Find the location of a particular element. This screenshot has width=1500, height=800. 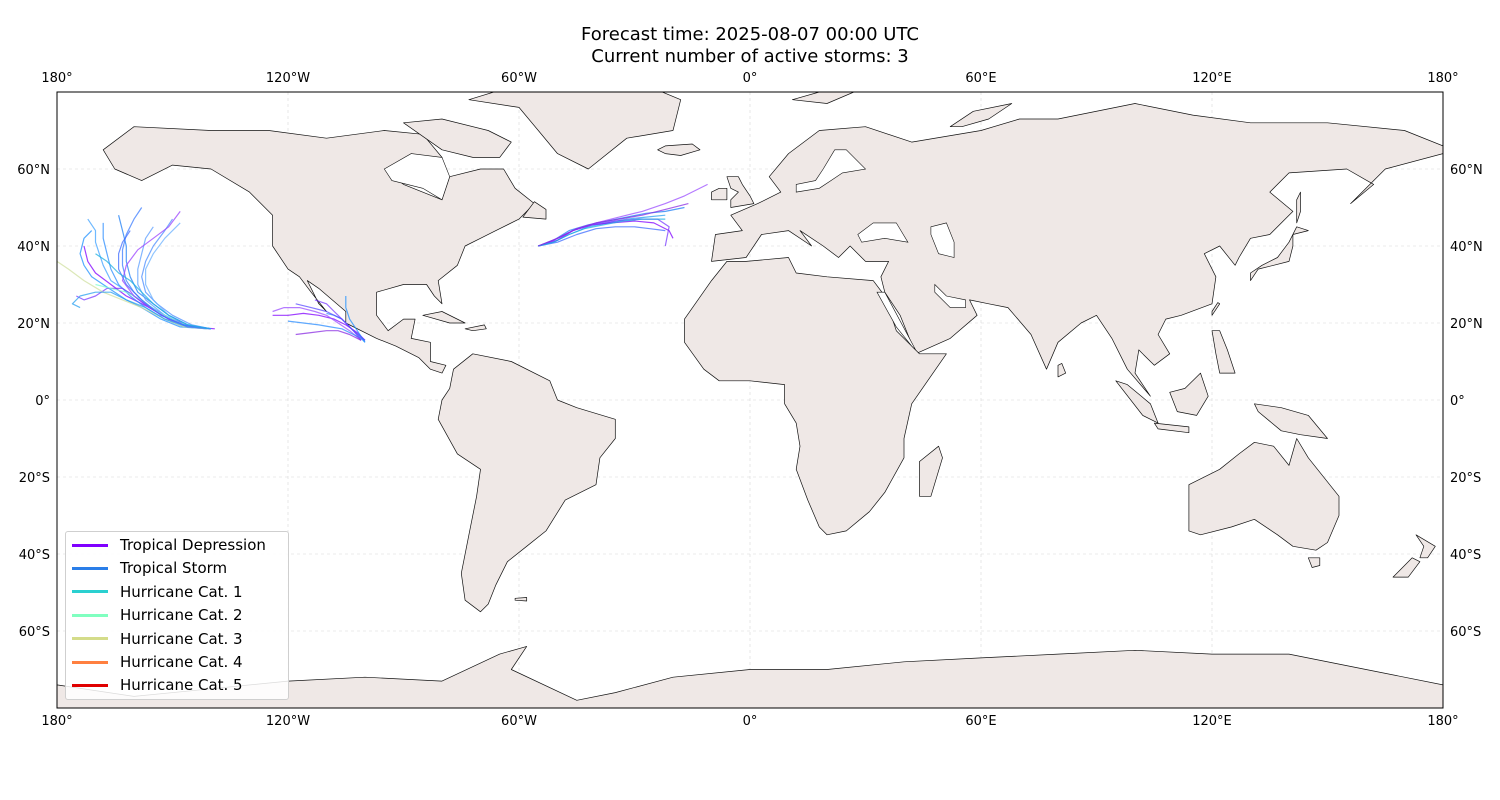

lat-tick-label-right: 0° is located at coordinates (1457, 401).